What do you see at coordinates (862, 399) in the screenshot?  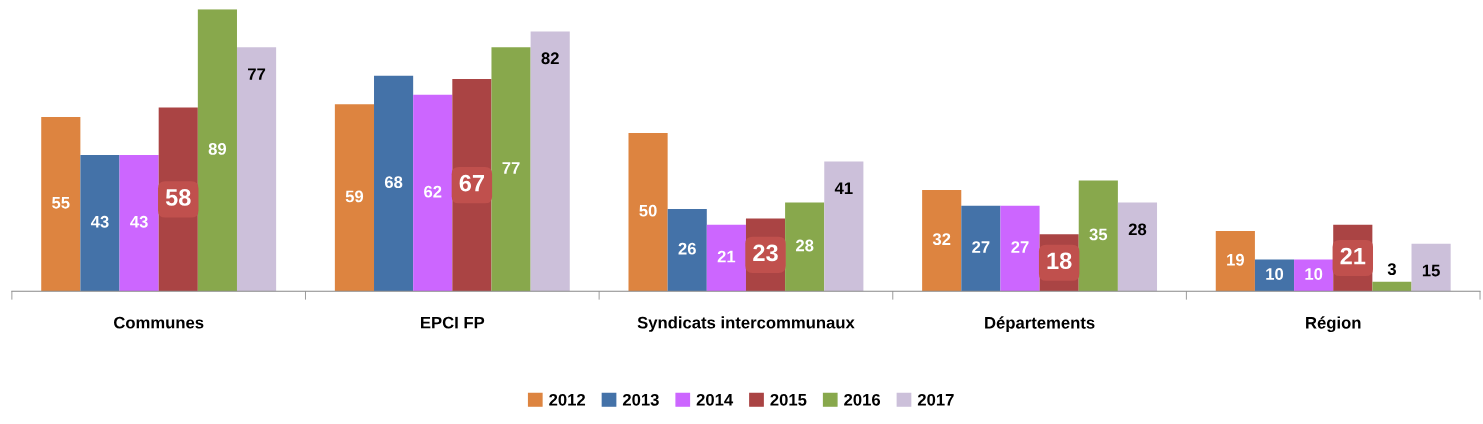 I see `legend-label: 2016` at bounding box center [862, 399].